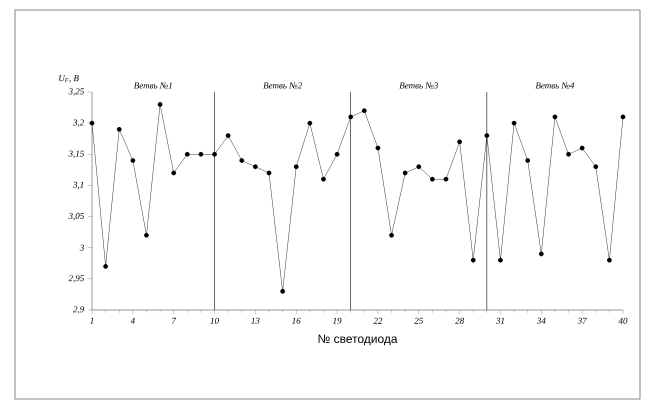  What do you see at coordinates (418, 321) in the screenshot?
I see `x-tick-label: 25` at bounding box center [418, 321].